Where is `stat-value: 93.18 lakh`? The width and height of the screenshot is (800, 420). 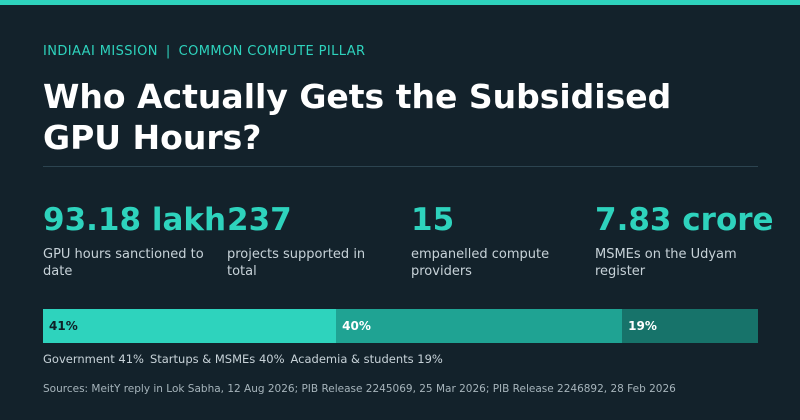
stat-value: 93.18 lakh is located at coordinates (135, 220).